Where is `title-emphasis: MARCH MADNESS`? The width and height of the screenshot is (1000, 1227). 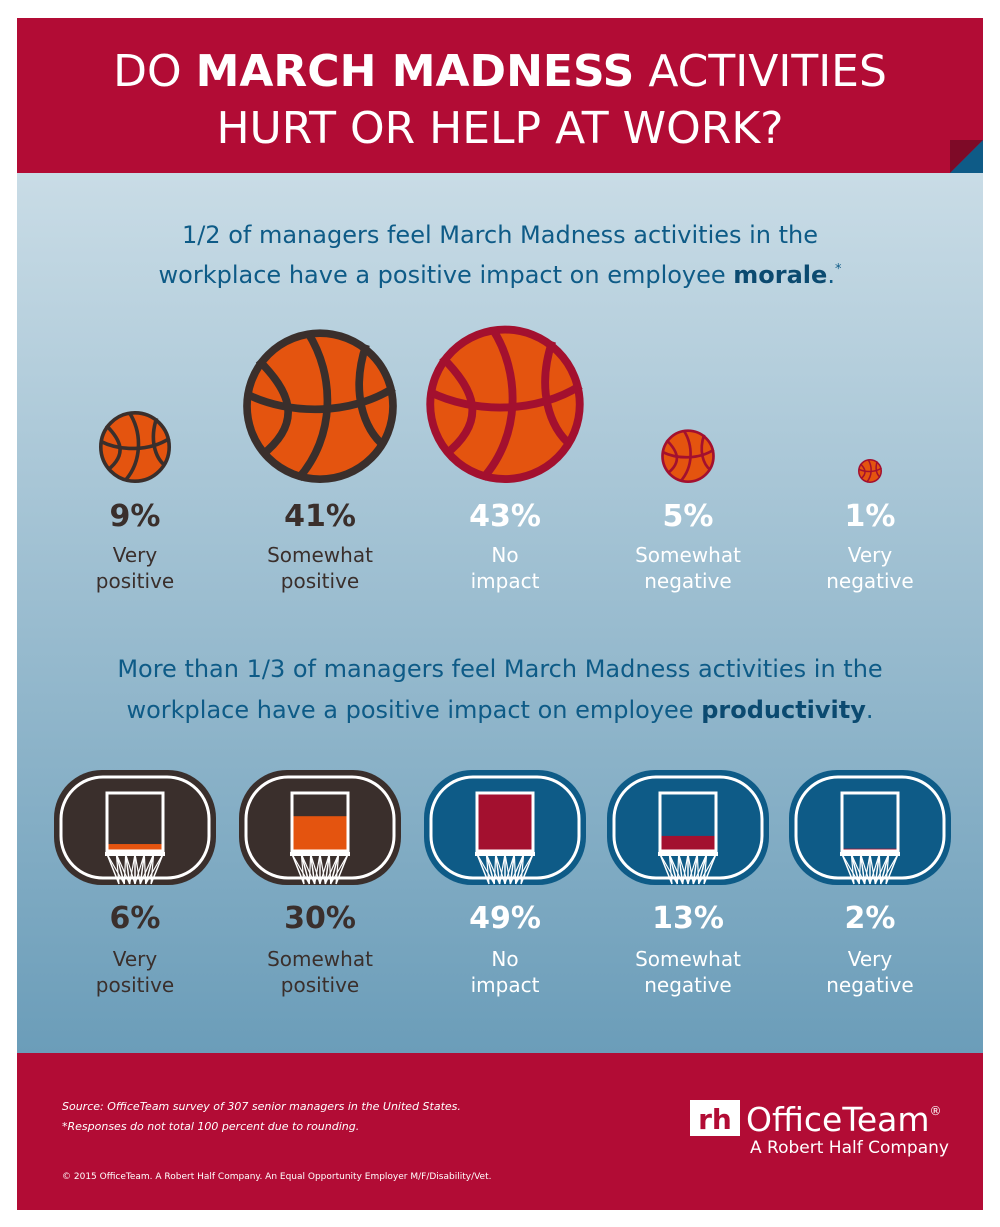
title-emphasis: MARCH MADNESS is located at coordinates (415, 71).